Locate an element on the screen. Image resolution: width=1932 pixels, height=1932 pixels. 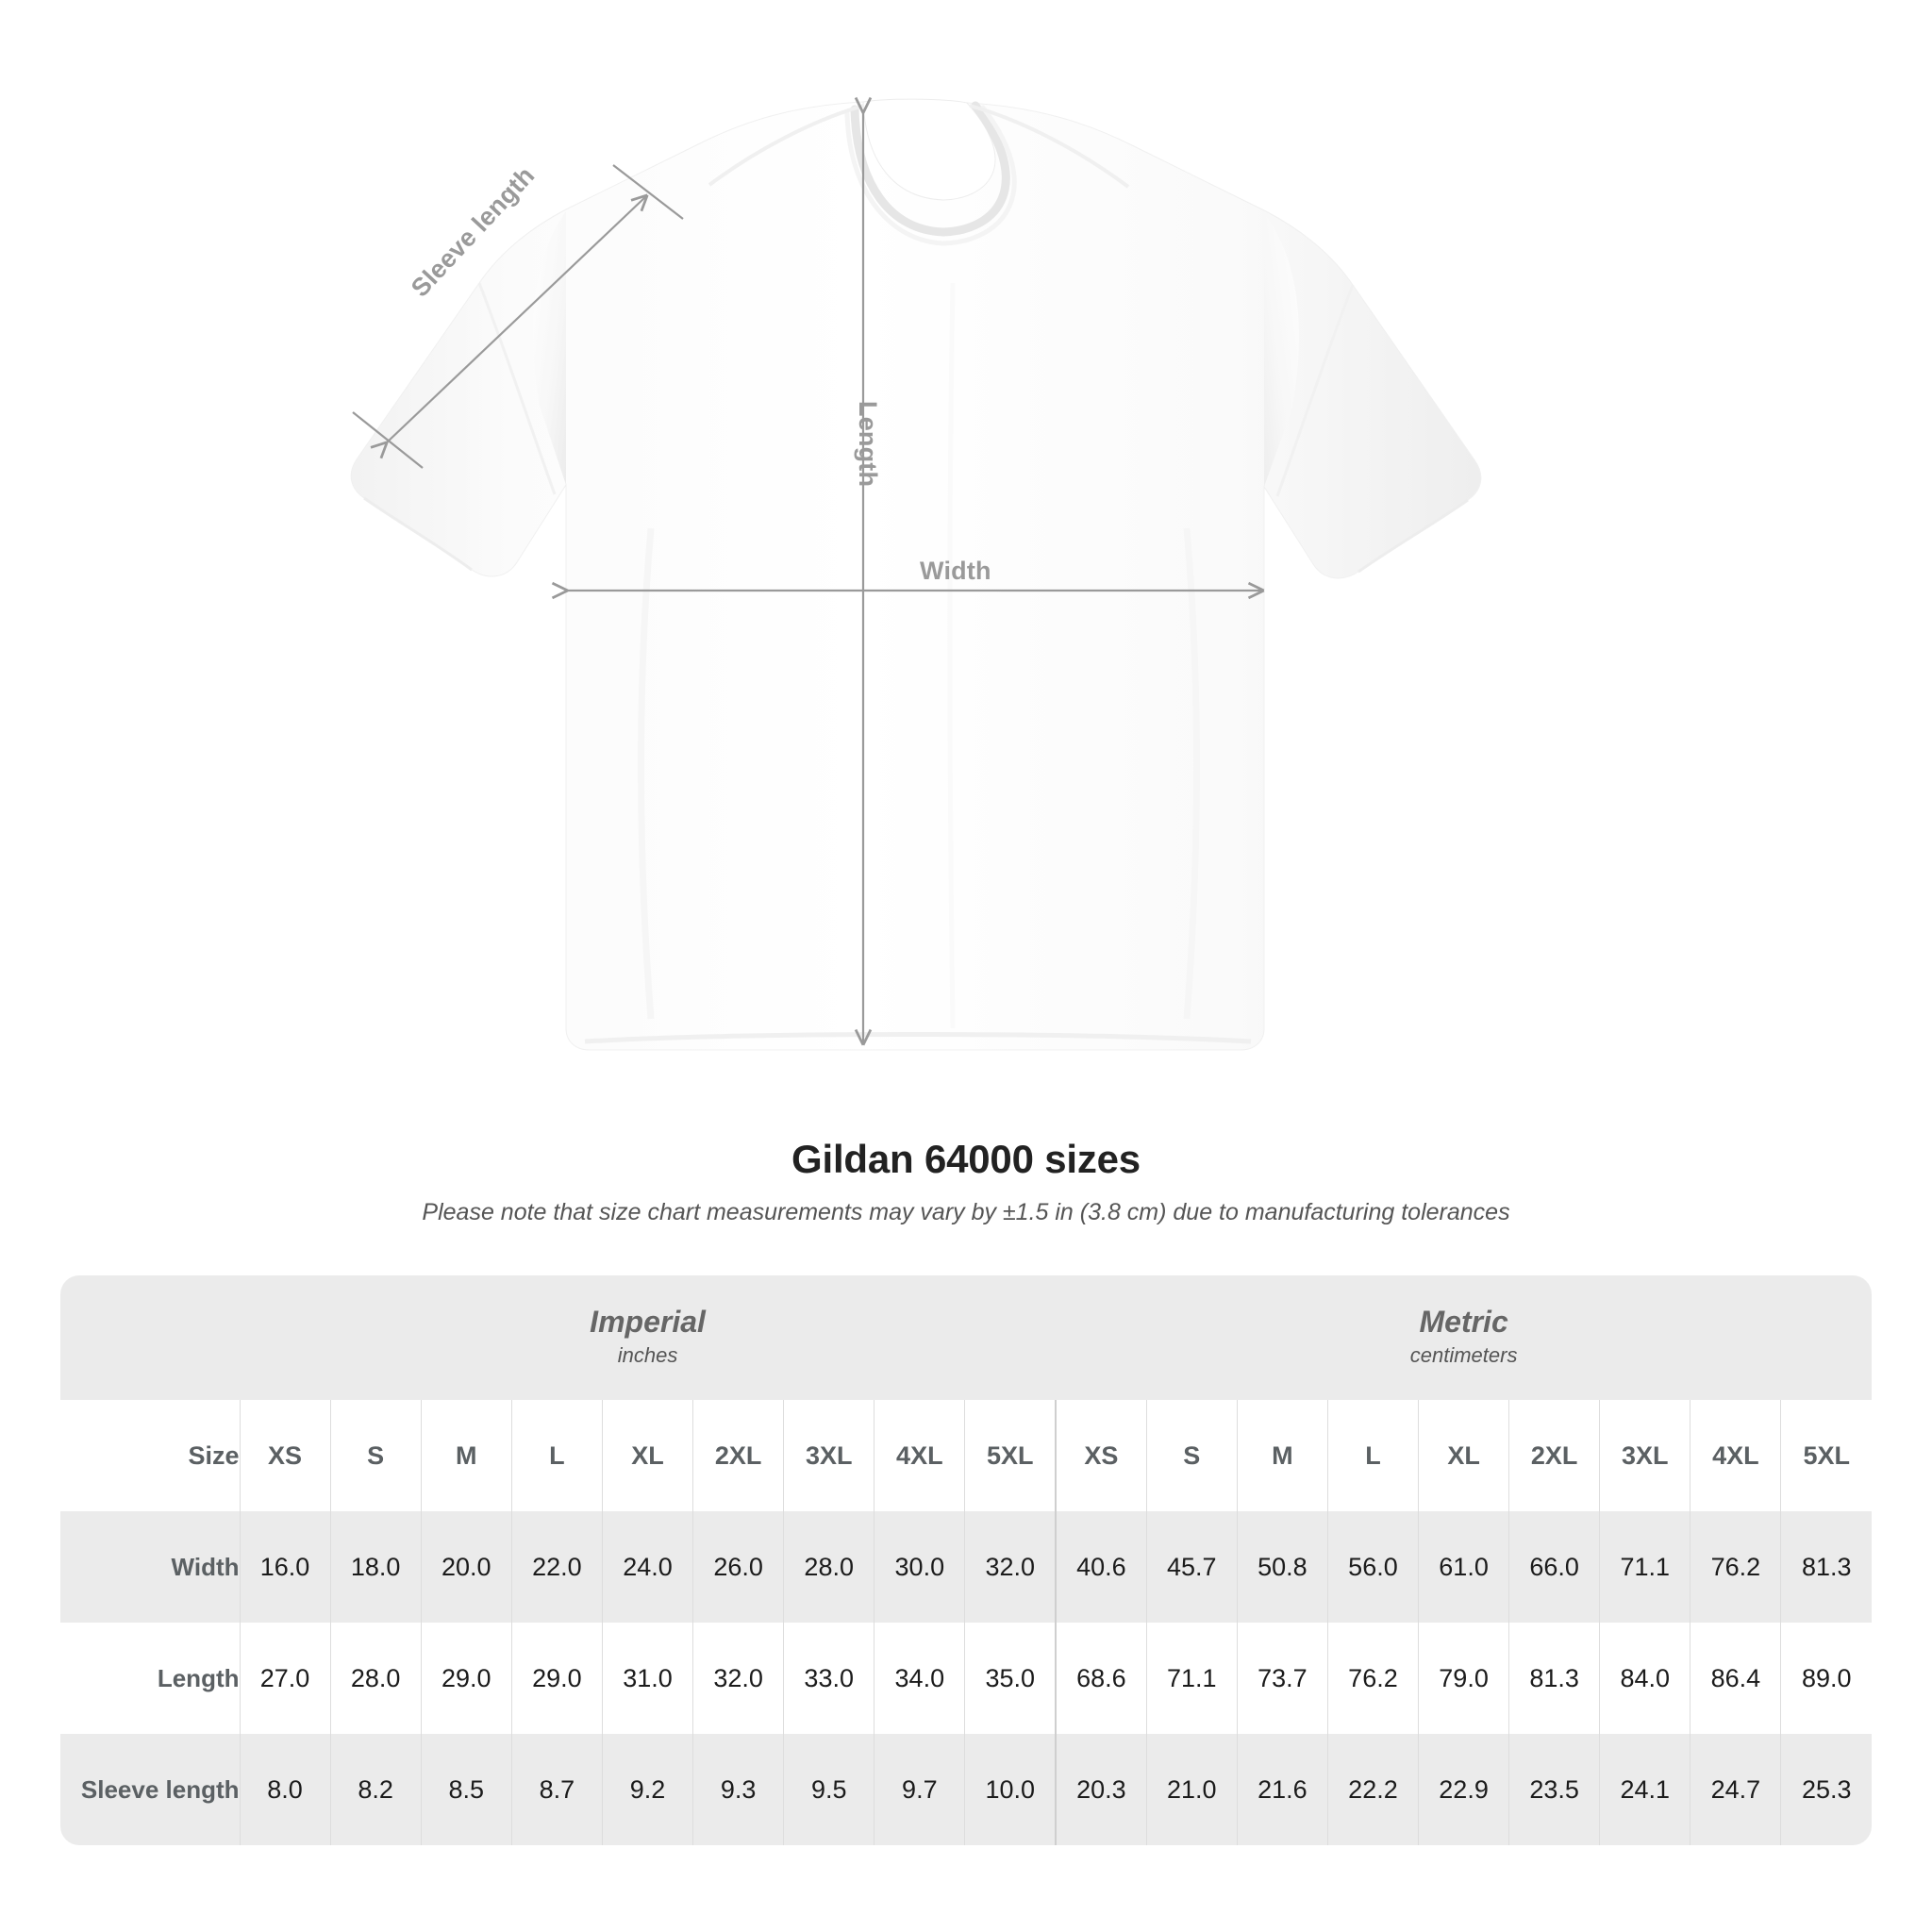
cell-metric-4XL: 24.7 is located at coordinates (1736, 1790).